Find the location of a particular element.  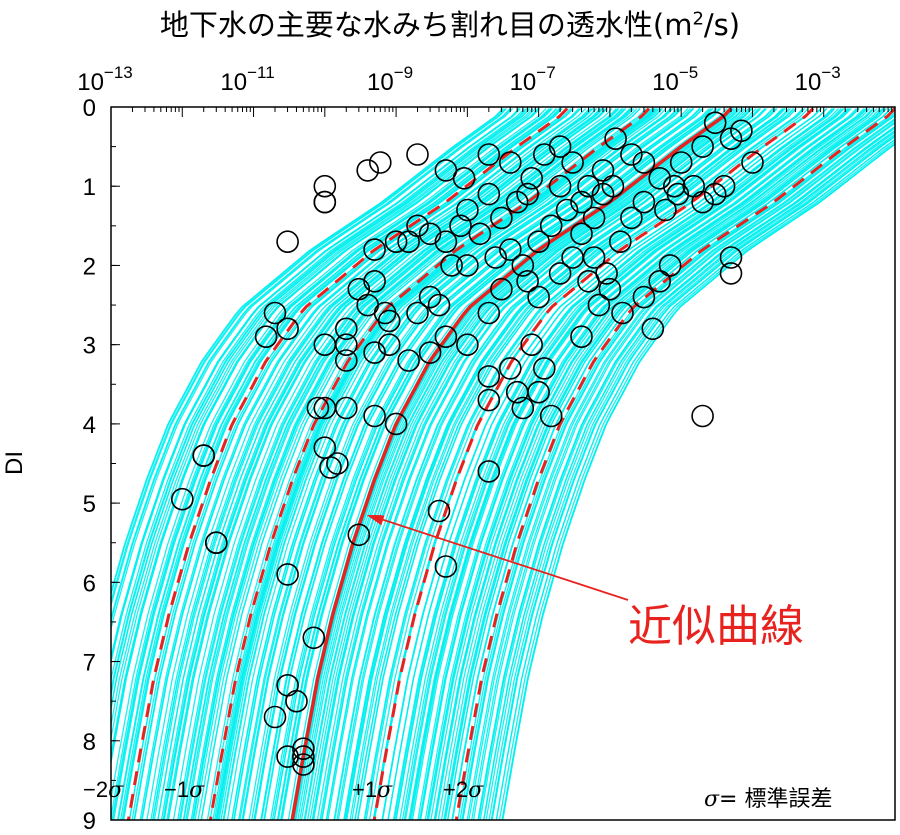

sigma-label: −1σ is located at coordinates (184, 790).